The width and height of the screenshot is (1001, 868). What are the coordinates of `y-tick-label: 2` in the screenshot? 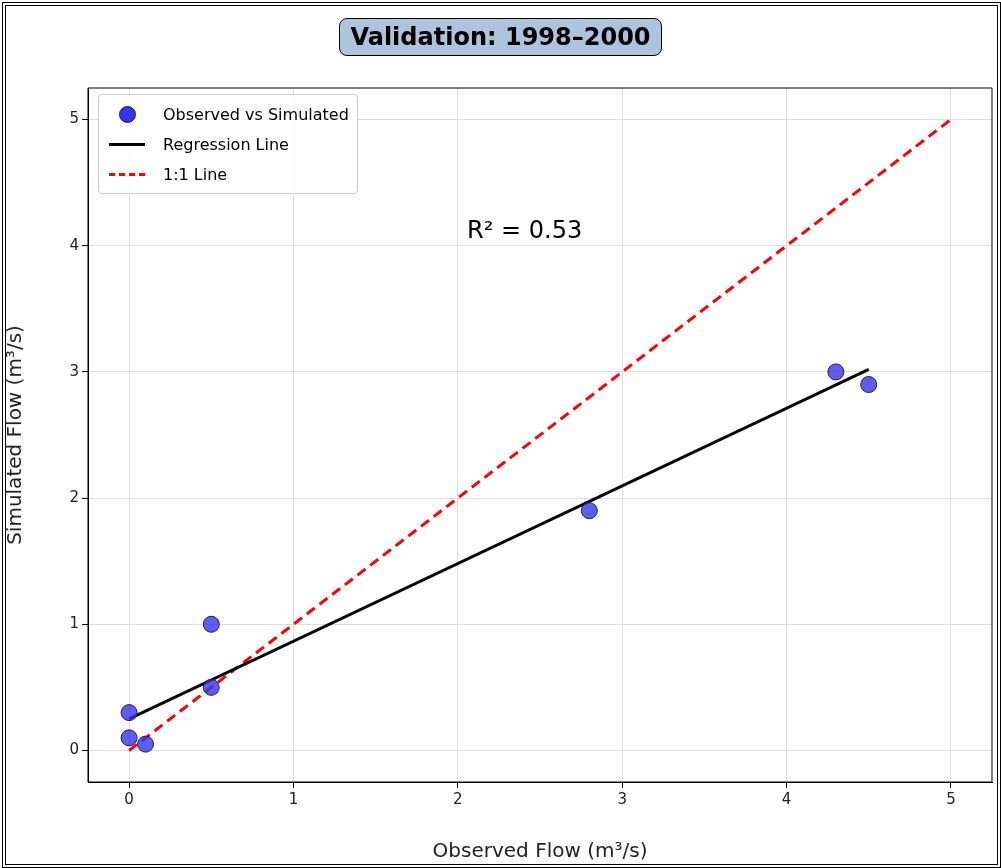 It's located at (74, 496).